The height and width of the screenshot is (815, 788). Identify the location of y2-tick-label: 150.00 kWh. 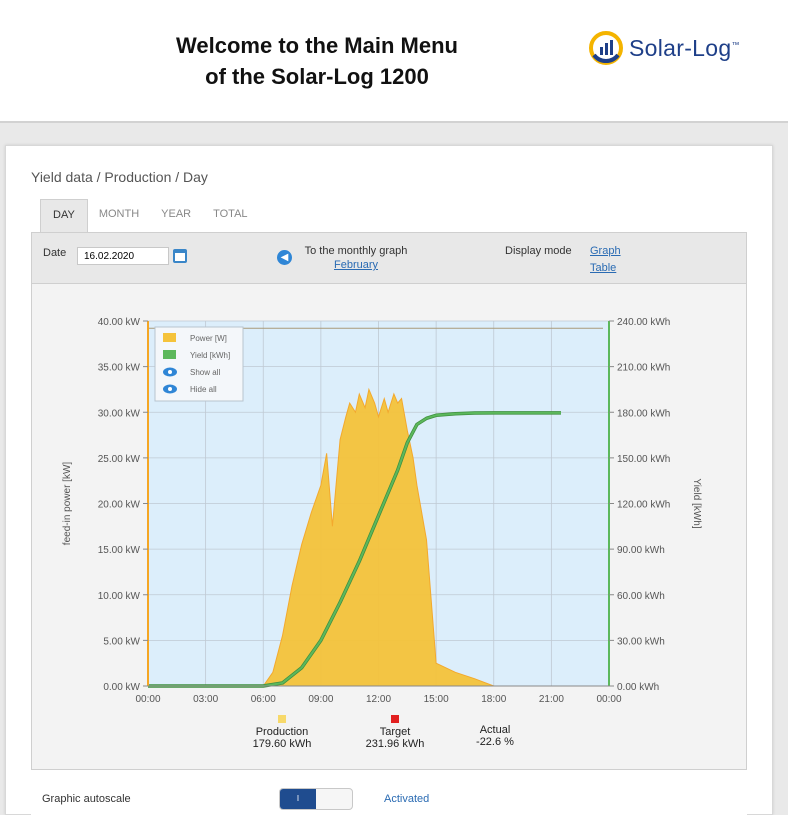
(643, 459).